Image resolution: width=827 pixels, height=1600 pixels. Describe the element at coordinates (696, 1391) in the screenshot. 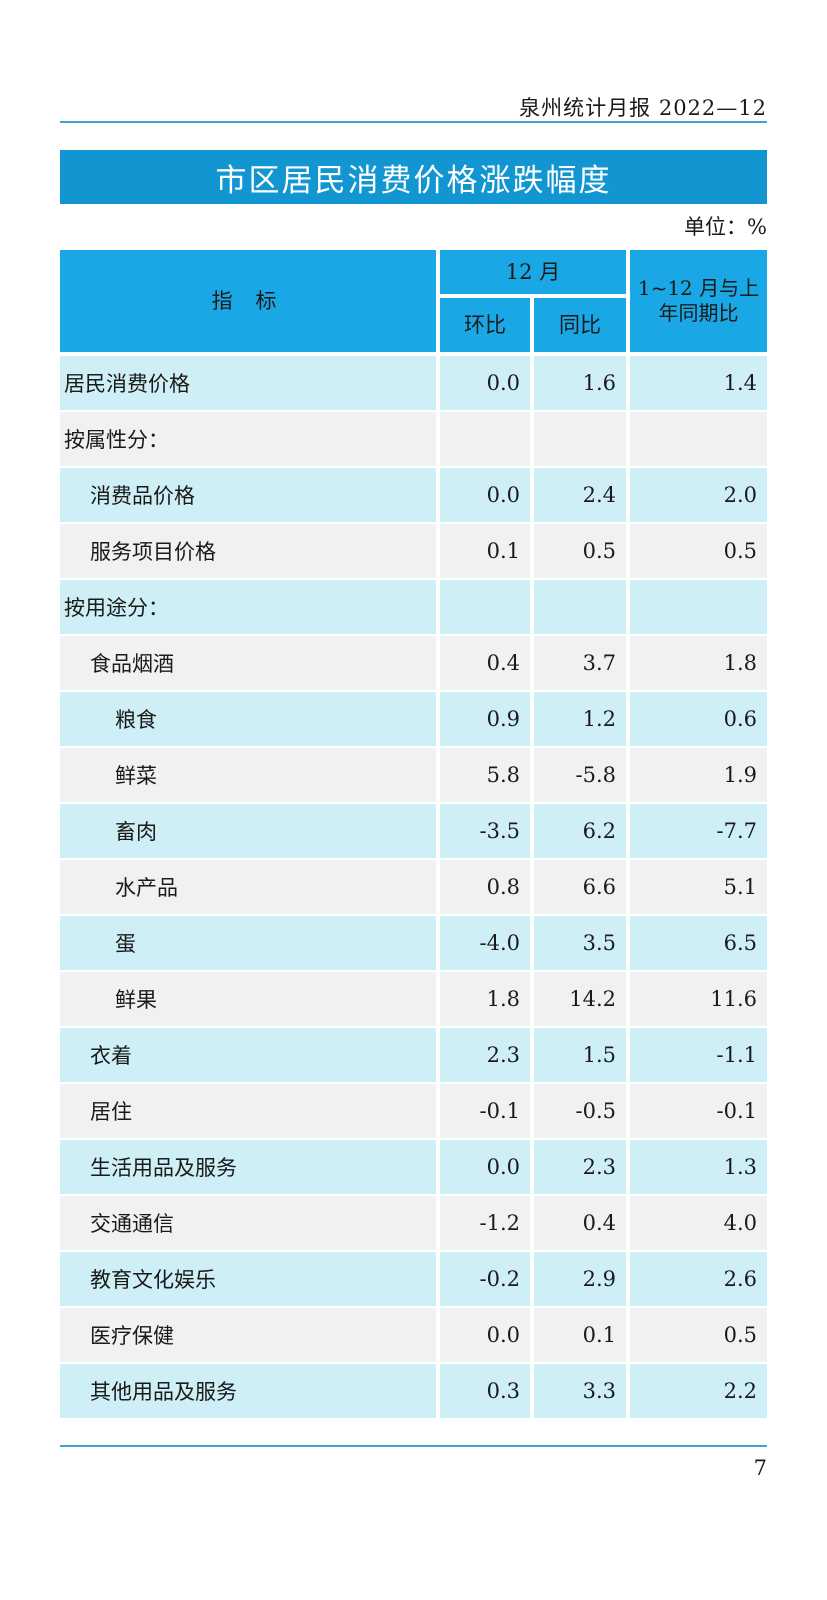

I see `ytd-value: 2.2` at that location.